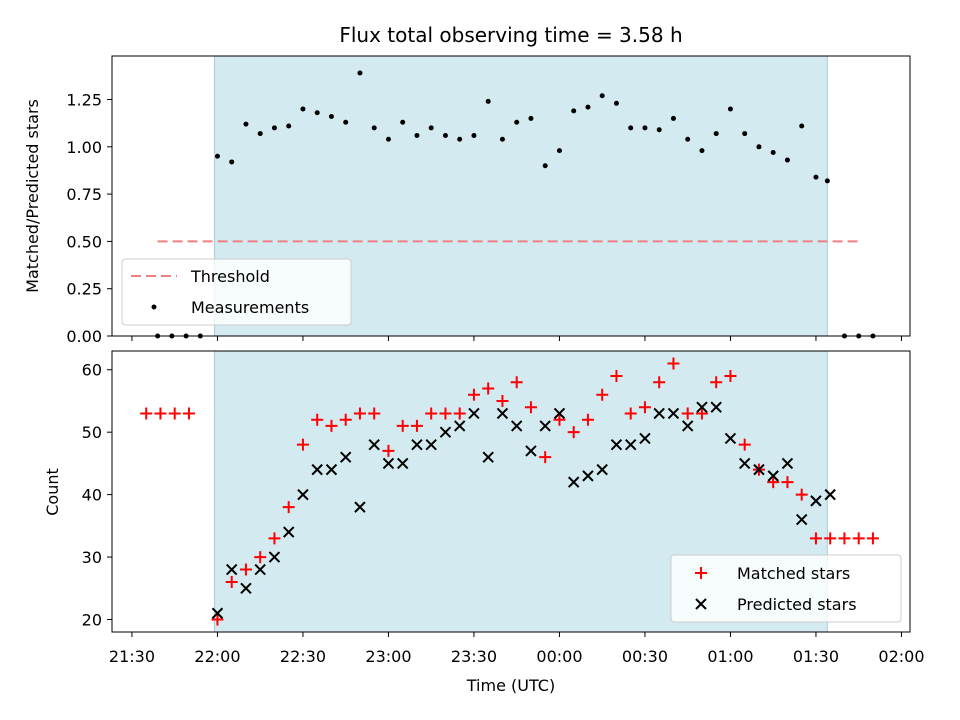  I want to click on x-tick-label: 22:00, so click(217, 656).